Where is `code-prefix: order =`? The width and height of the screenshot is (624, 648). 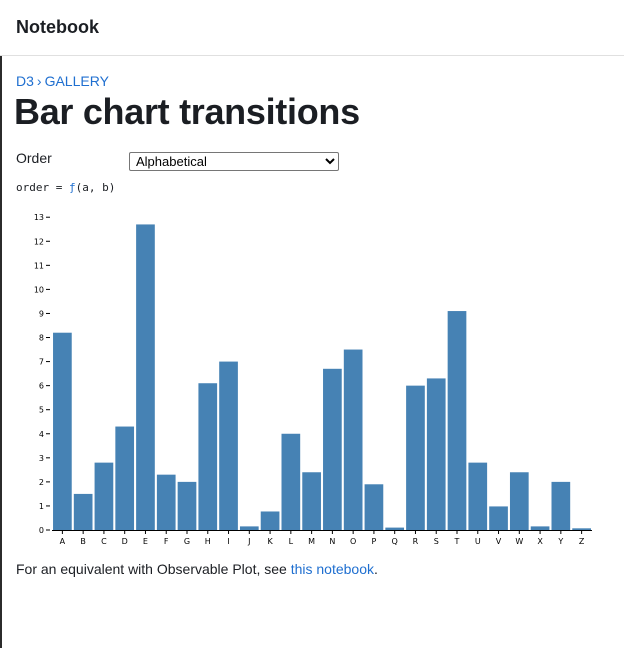
code-prefix: order = is located at coordinates (42, 187).